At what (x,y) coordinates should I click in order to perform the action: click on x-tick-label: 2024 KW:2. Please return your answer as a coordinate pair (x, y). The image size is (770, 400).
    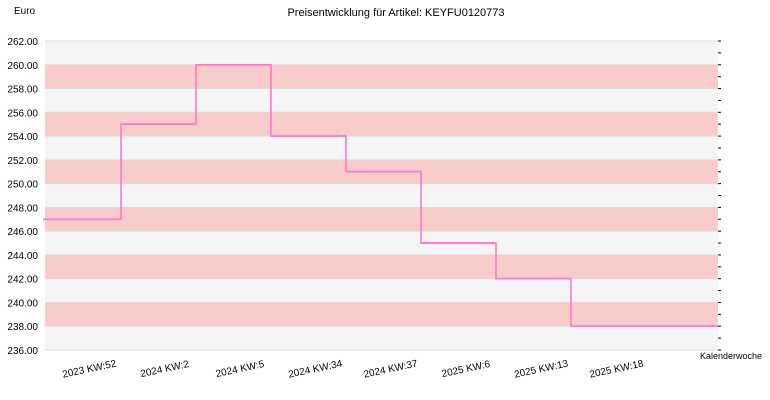
    Looking at the image, I should click on (165, 369).